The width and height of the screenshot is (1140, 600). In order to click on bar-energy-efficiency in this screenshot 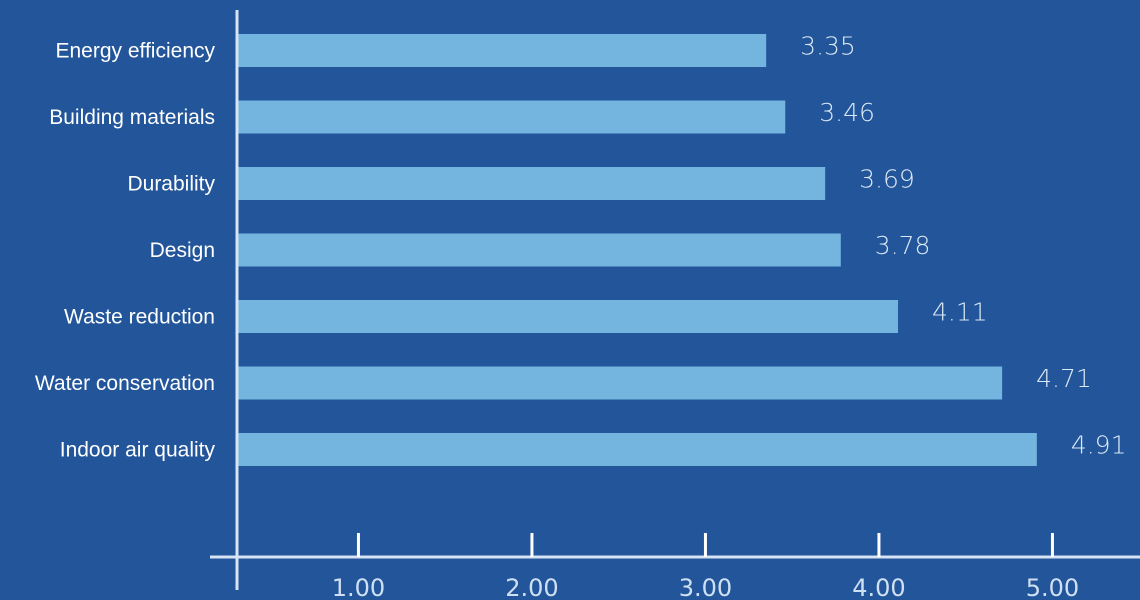, I will do `click(502, 50)`.